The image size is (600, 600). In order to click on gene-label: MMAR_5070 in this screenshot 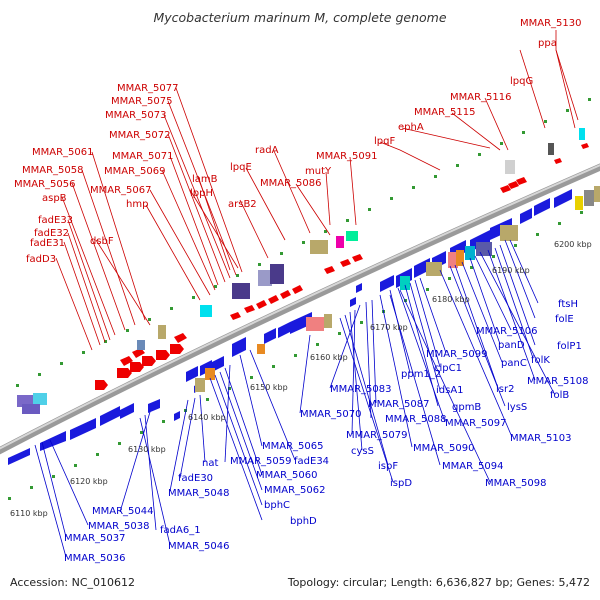, I will do `click(331, 414)`.